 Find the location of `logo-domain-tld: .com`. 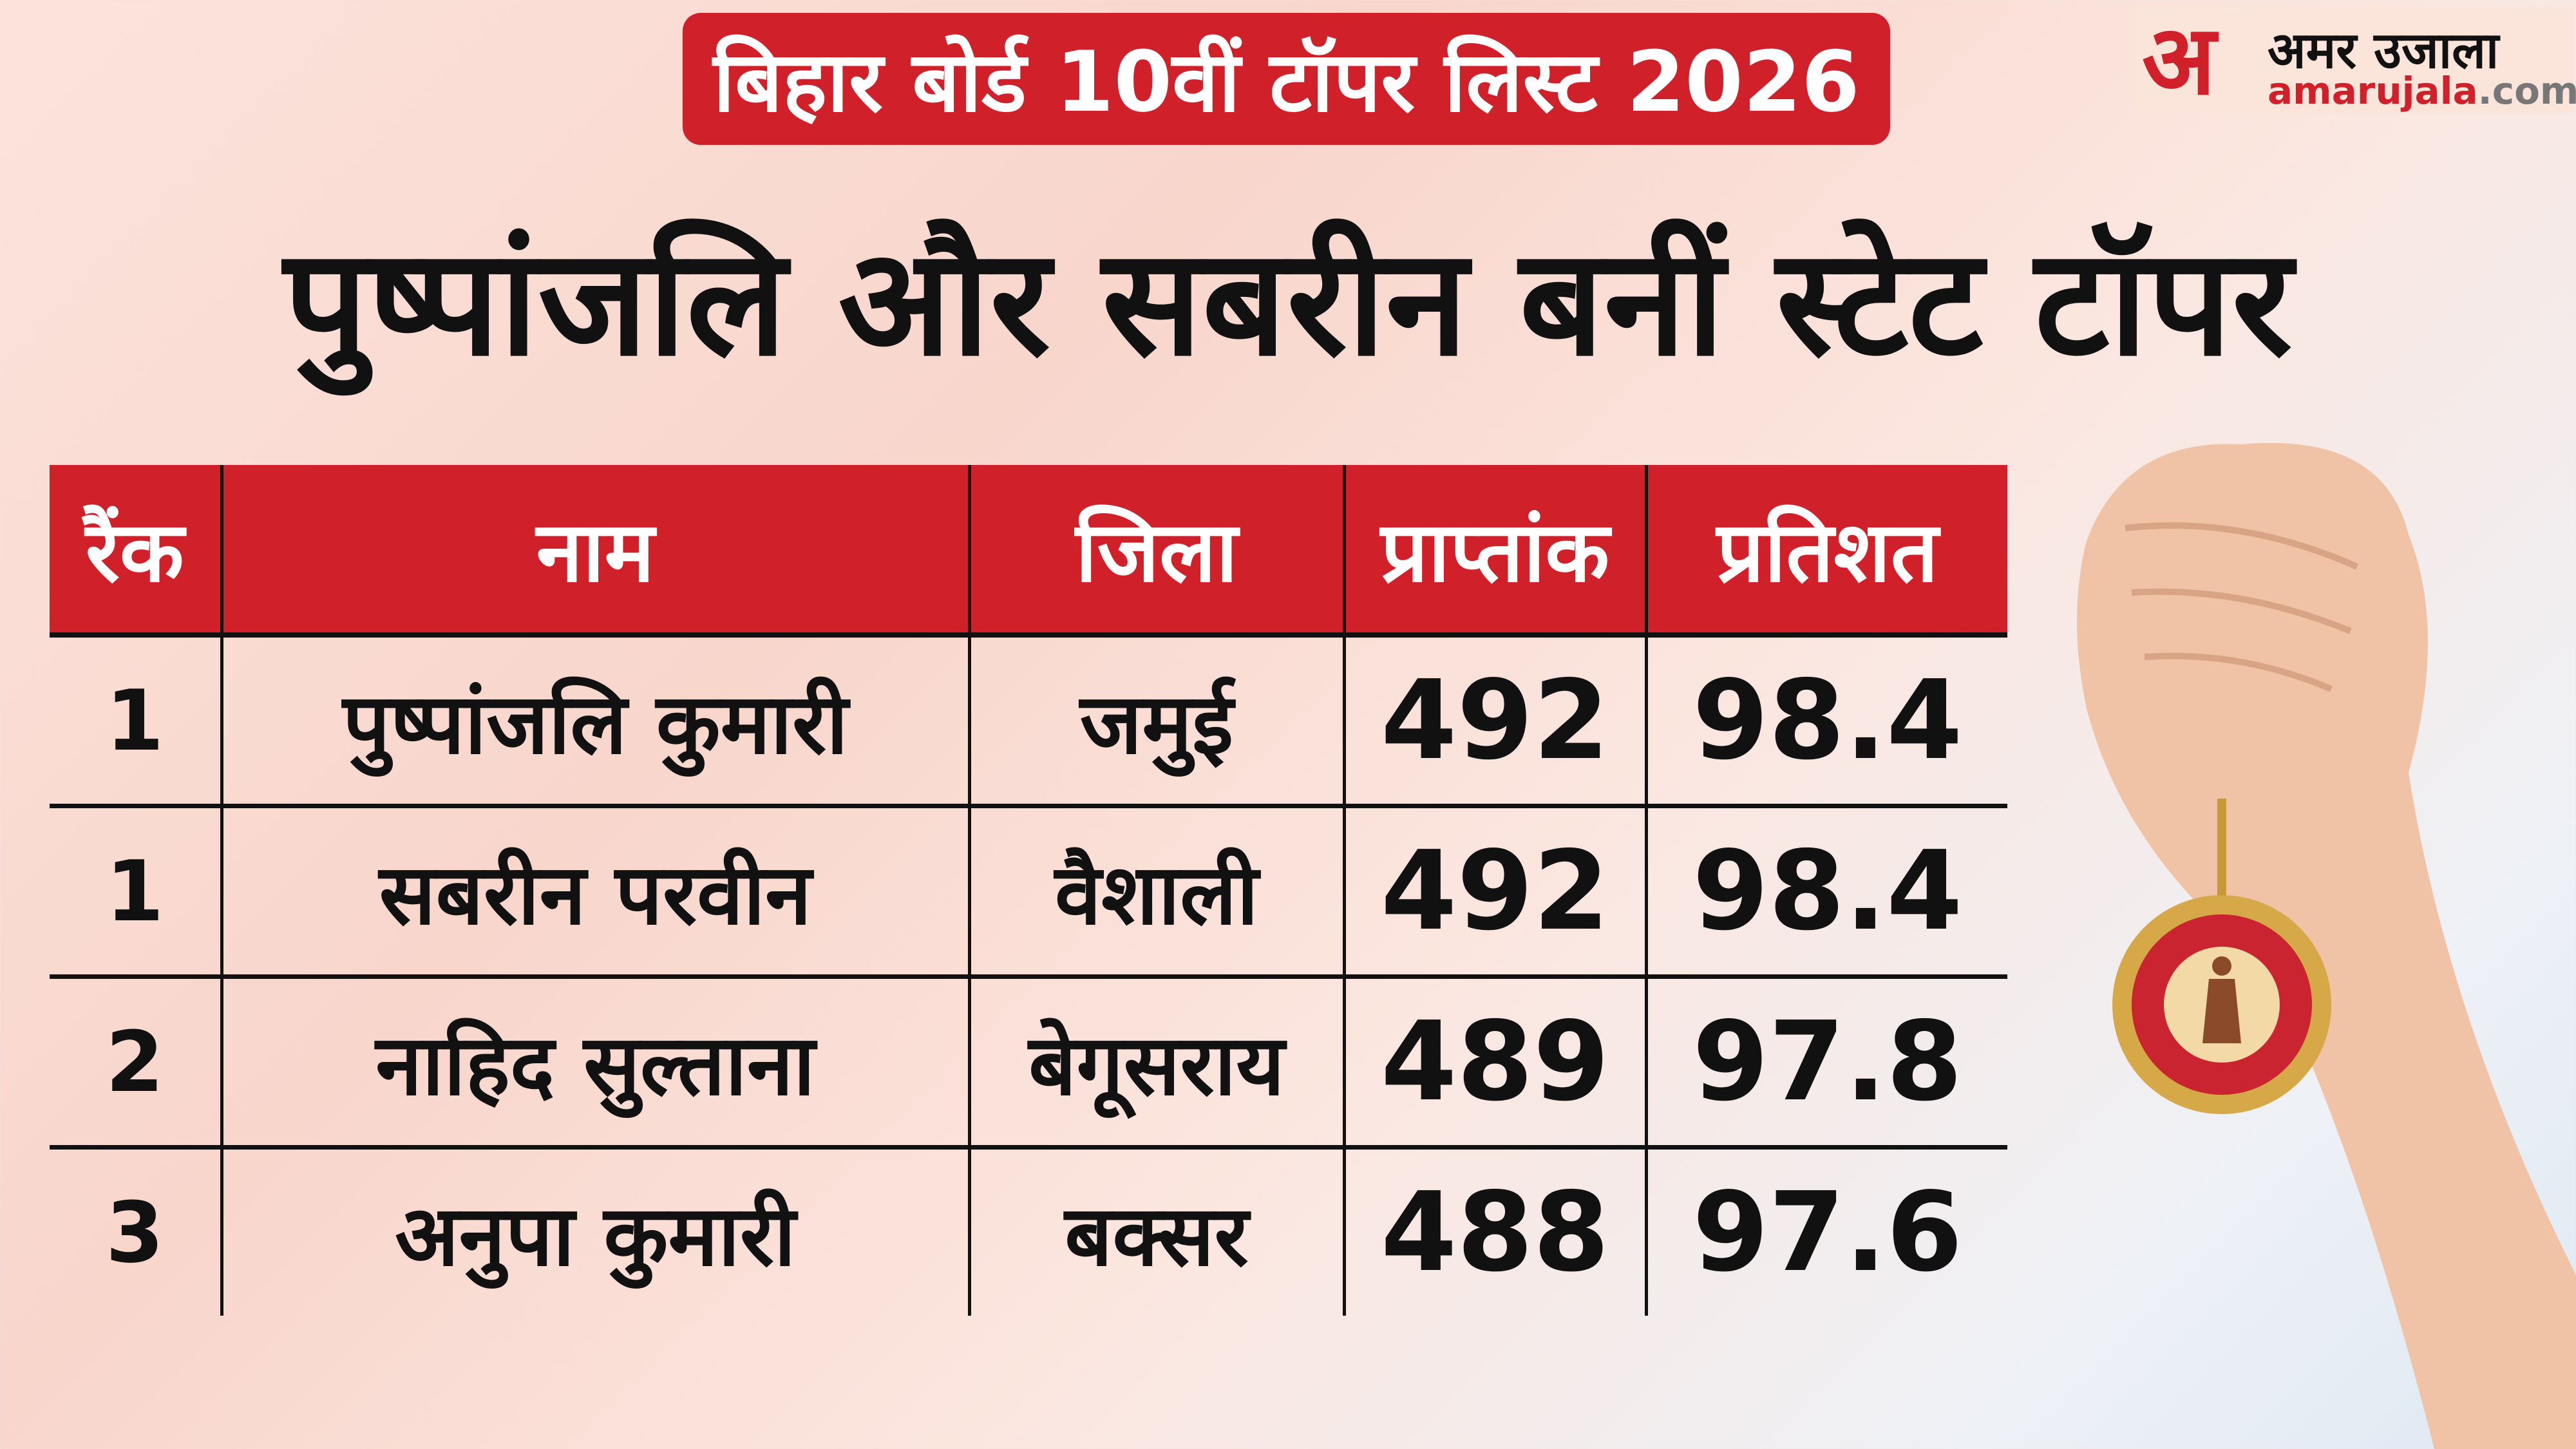

logo-domain-tld: .com is located at coordinates (2526, 91).